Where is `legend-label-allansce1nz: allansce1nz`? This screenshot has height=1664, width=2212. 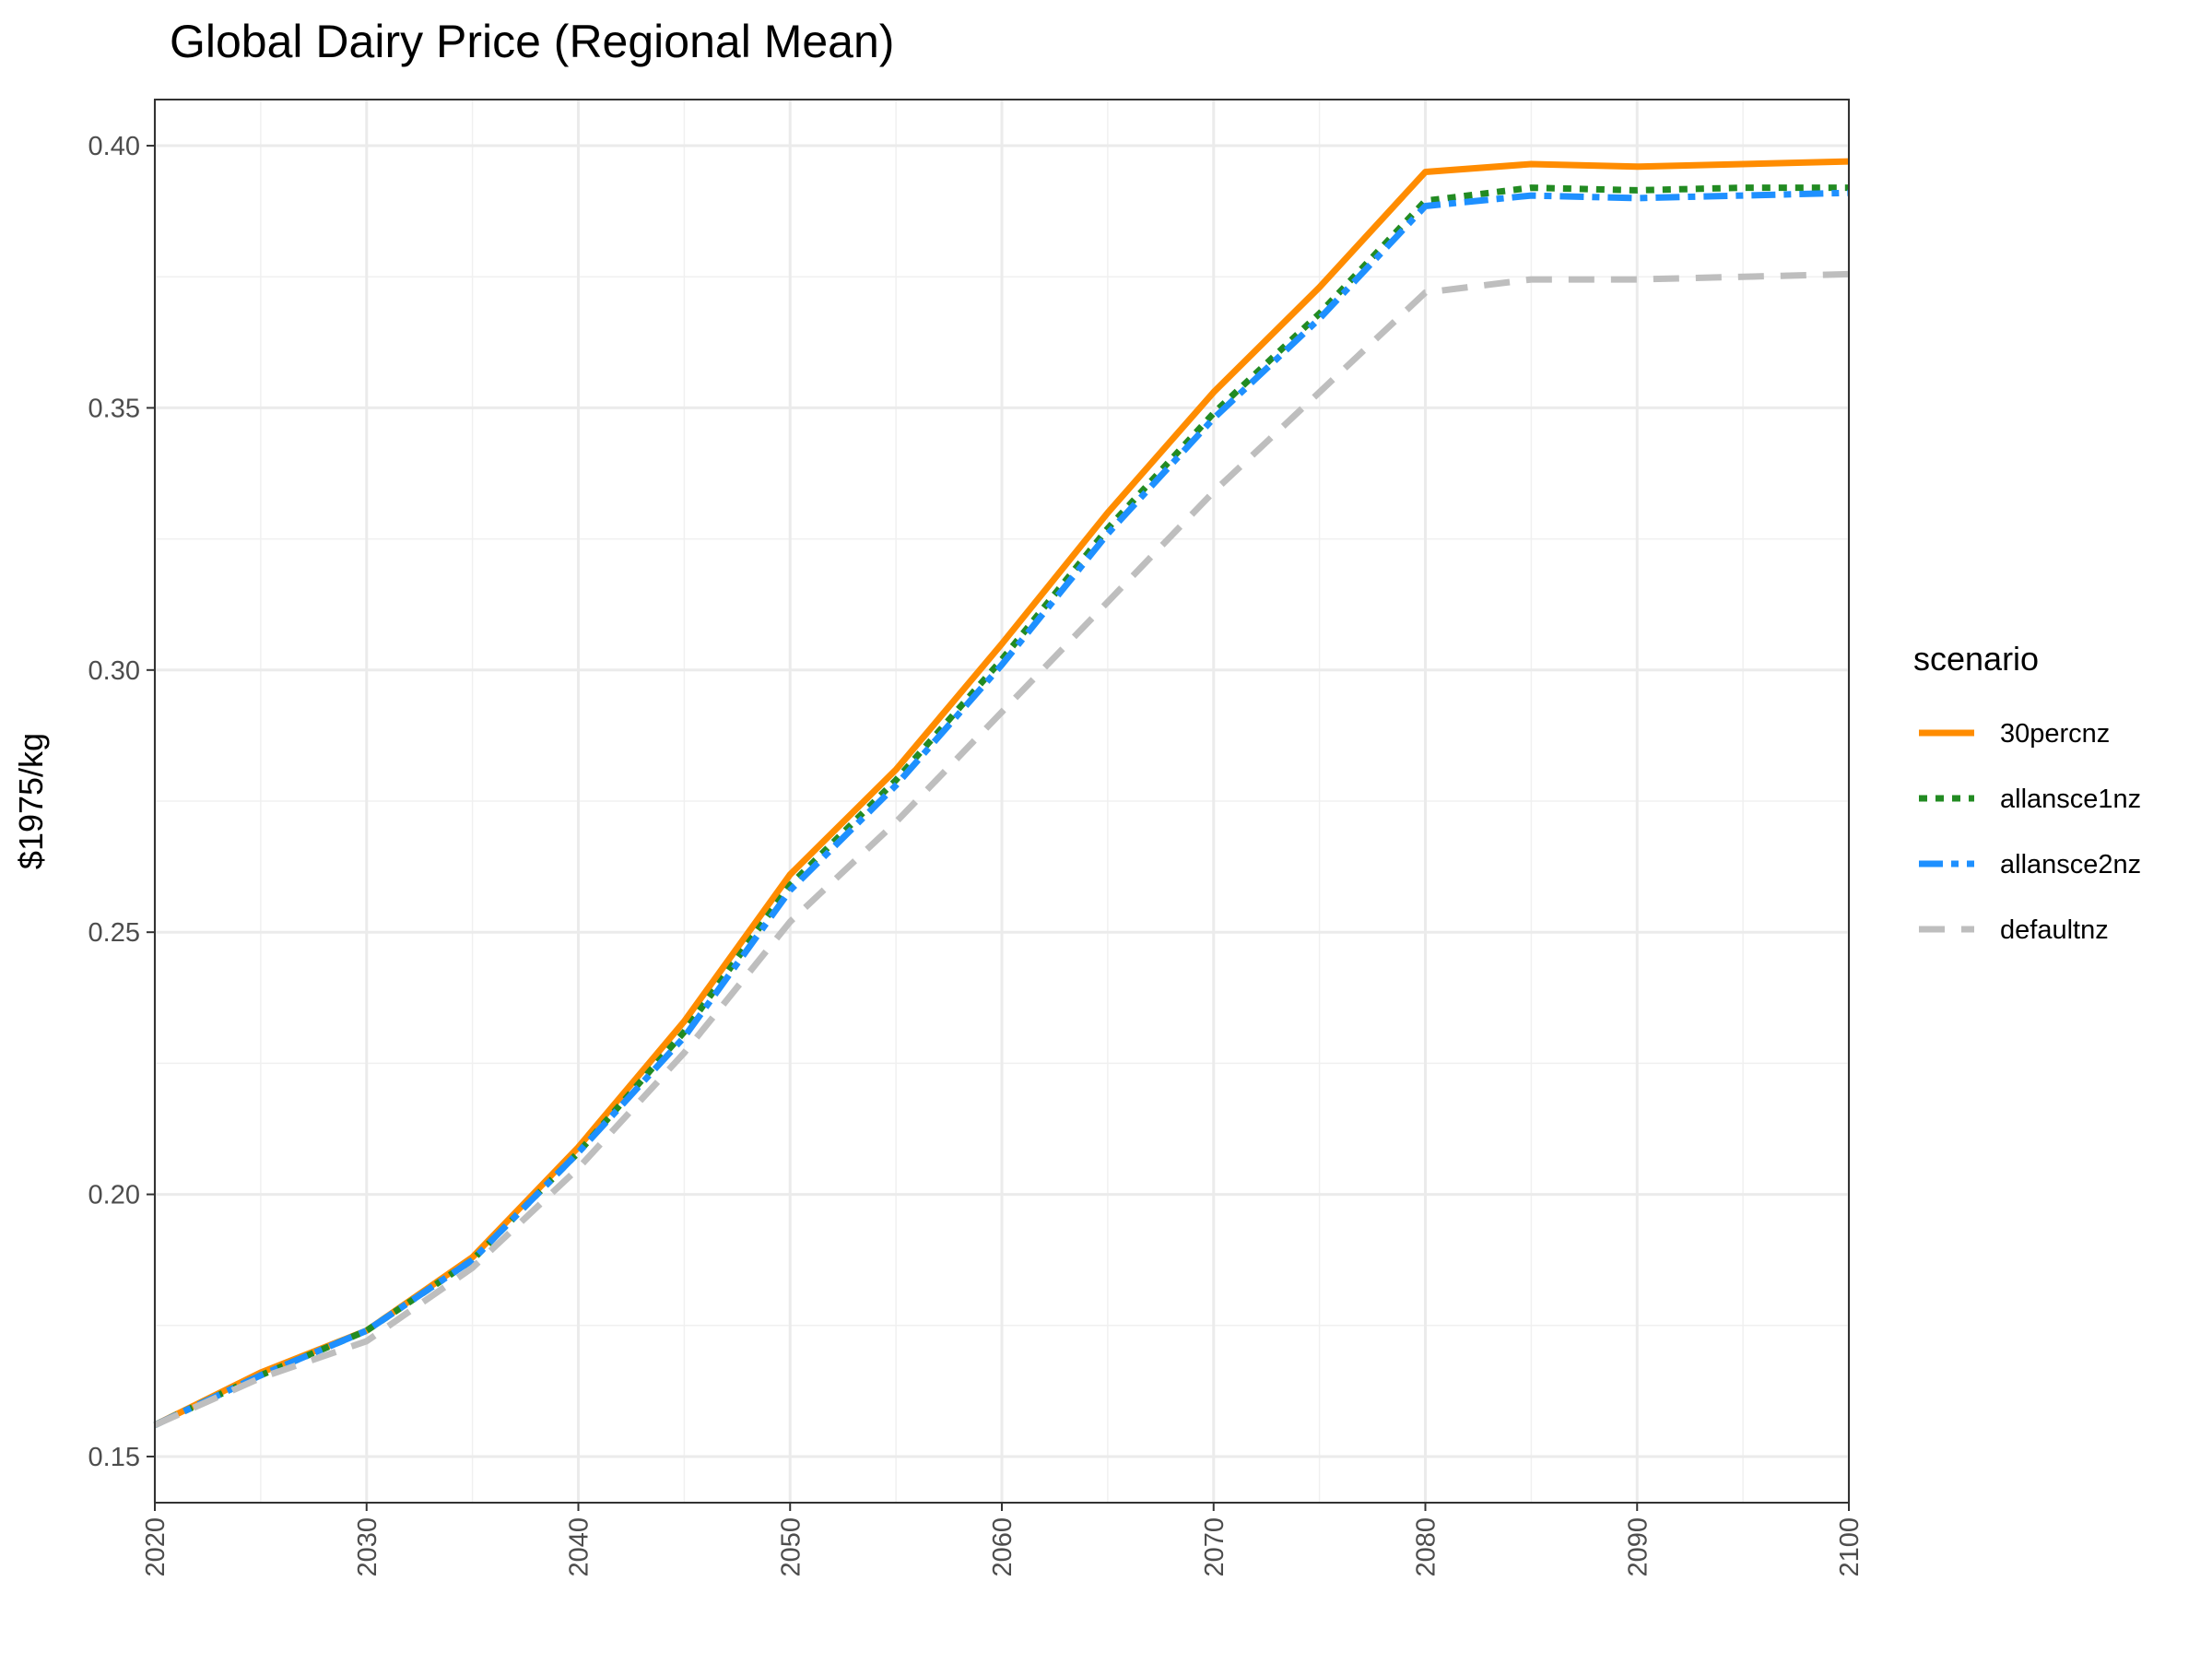
legend-label-allansce1nz: allansce1nz is located at coordinates (2070, 799).